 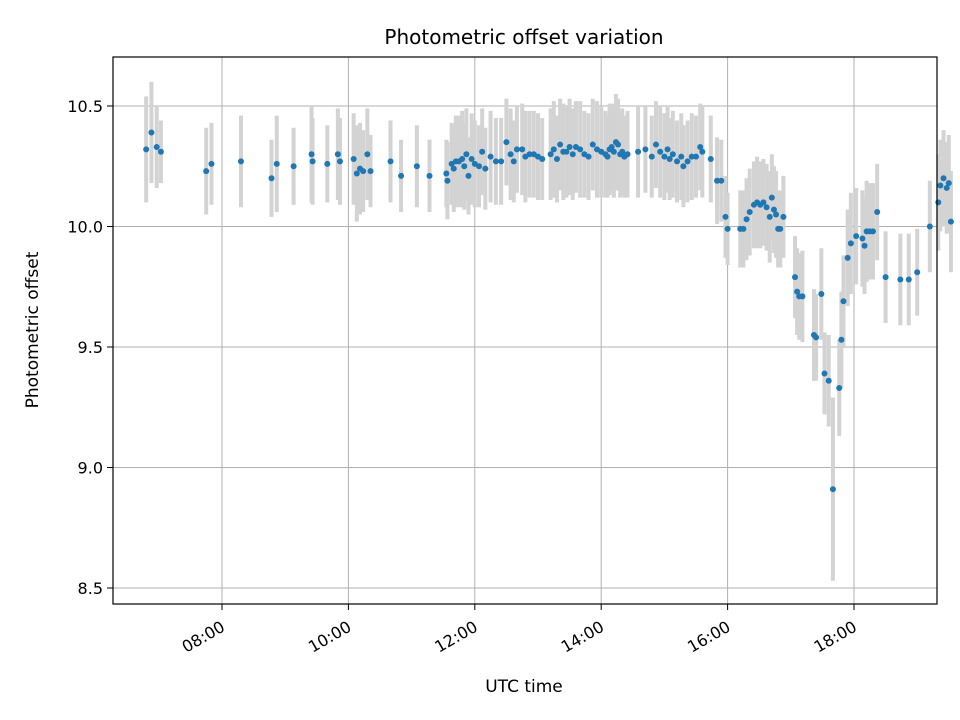 I want to click on y-tick-label: 10.5, so click(x=85, y=106).